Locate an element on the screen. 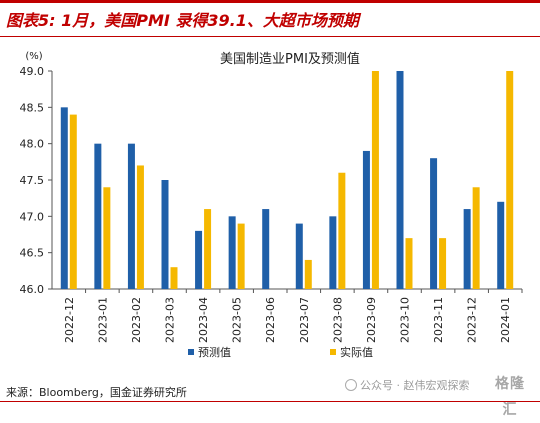 The image size is (540, 423). x-tick-label: 2023-09 is located at coordinates (371, 320).